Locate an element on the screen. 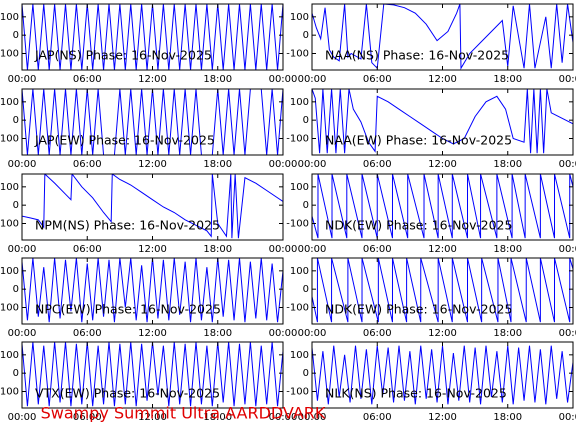 The width and height of the screenshot is (576, 432). panel-title: JAP(EW) Phase: 16-Nov-2025 is located at coordinates (124, 140).